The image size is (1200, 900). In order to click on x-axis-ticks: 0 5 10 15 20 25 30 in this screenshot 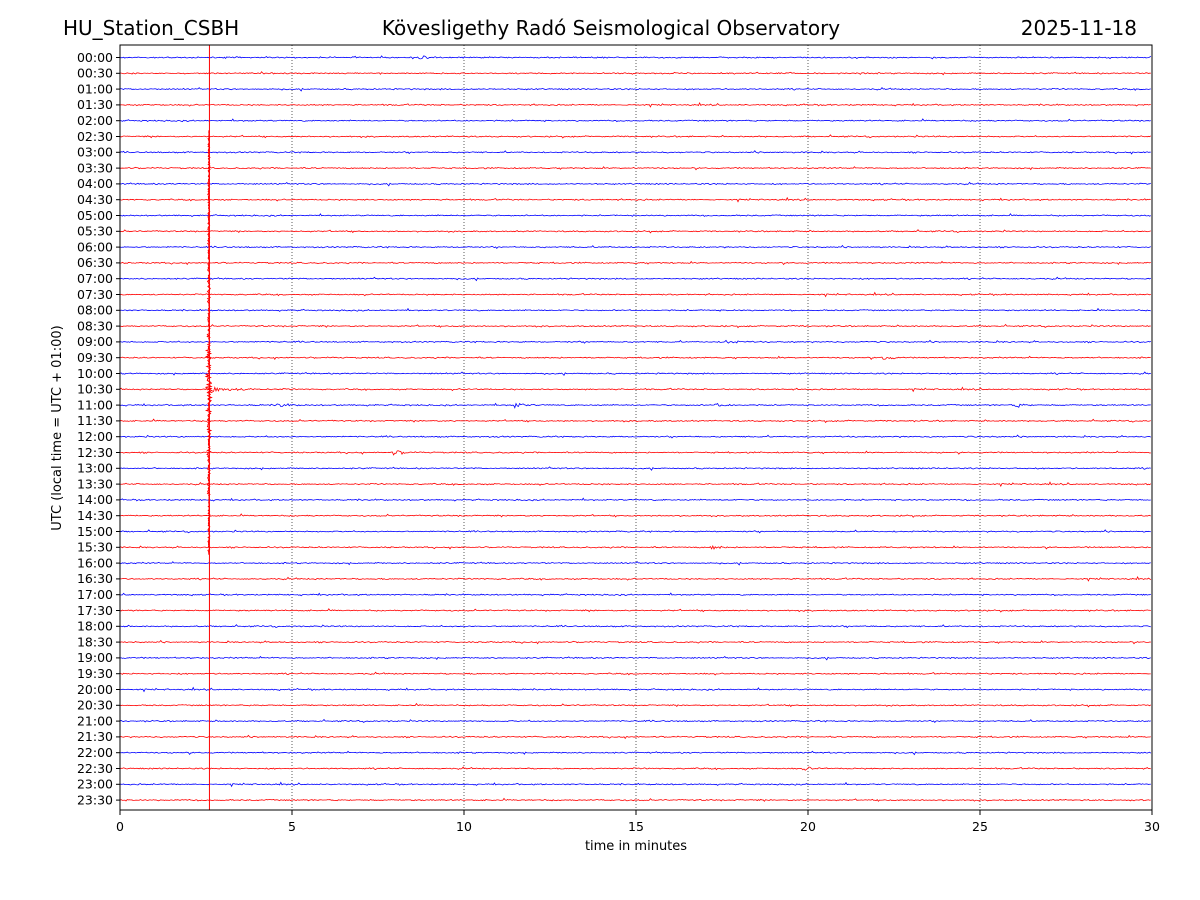, I will do `click(638, 822)`.